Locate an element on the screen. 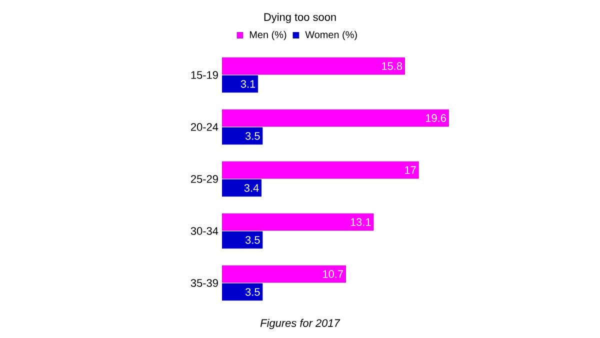 This screenshot has height=338, width=600. data-label: 17 is located at coordinates (410, 170).